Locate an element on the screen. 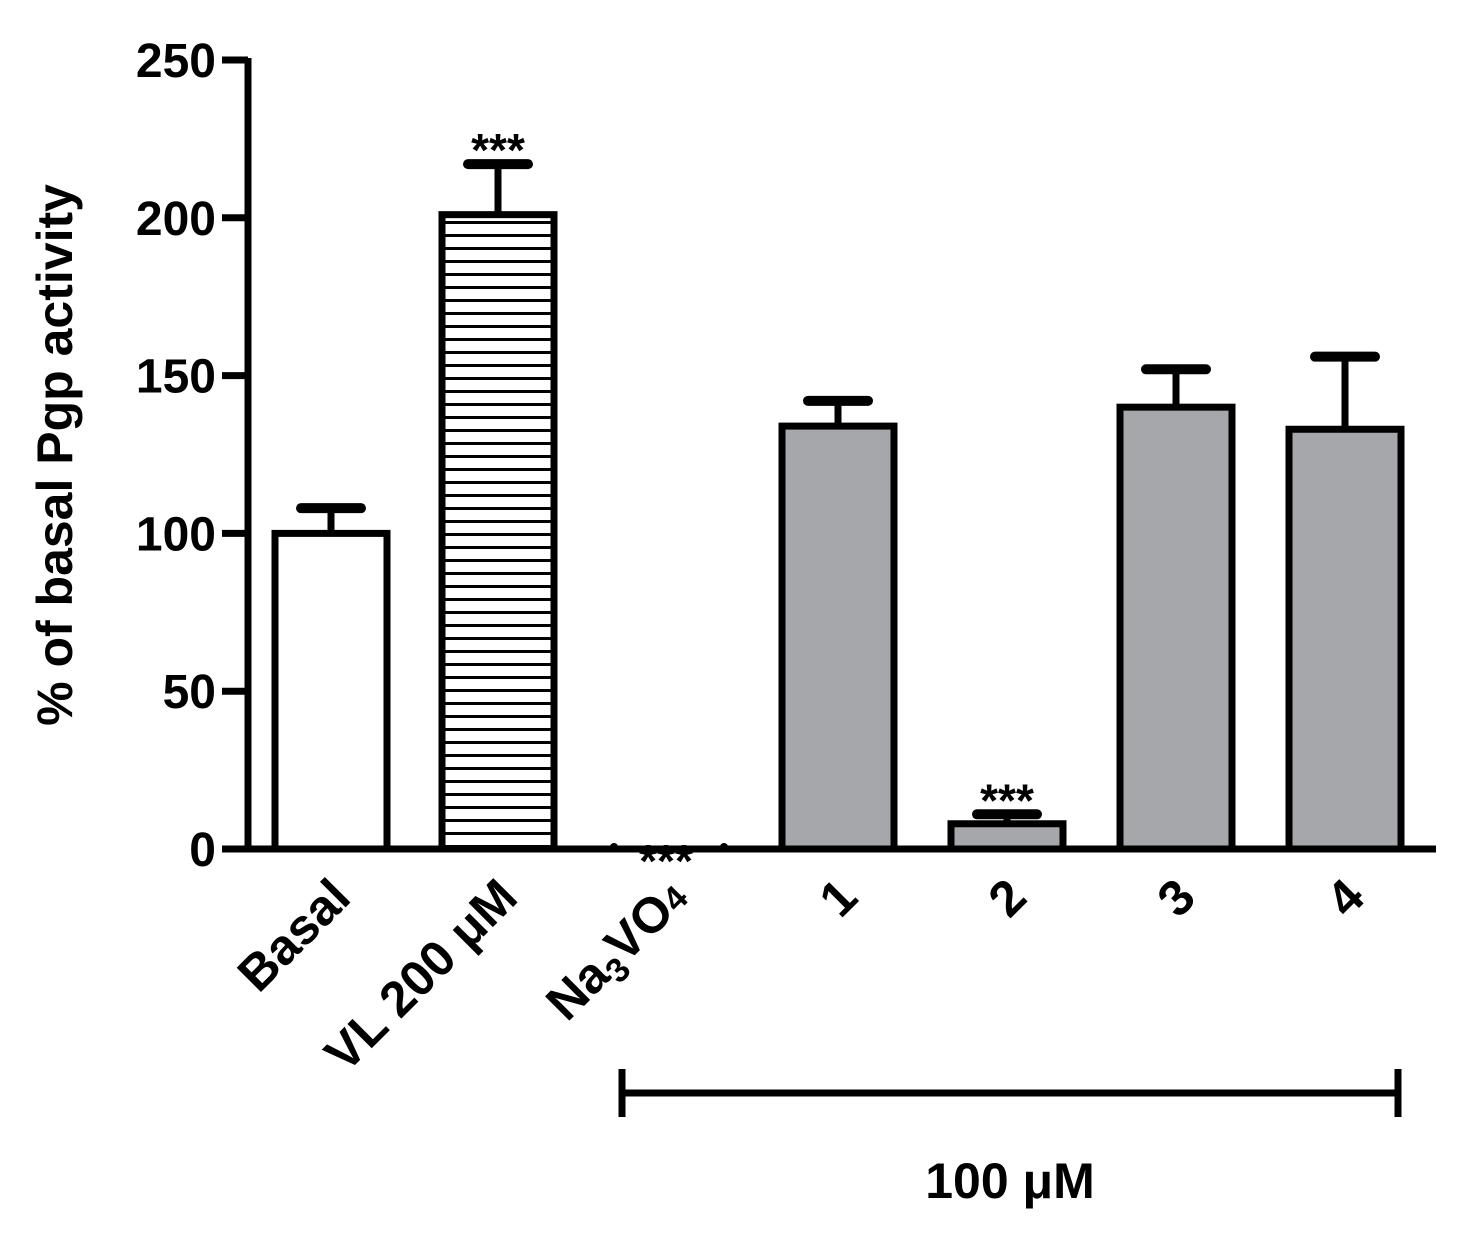 This screenshot has height=1237, width=1469. group-bracket: 100 μM is located at coordinates (1010, 1139).